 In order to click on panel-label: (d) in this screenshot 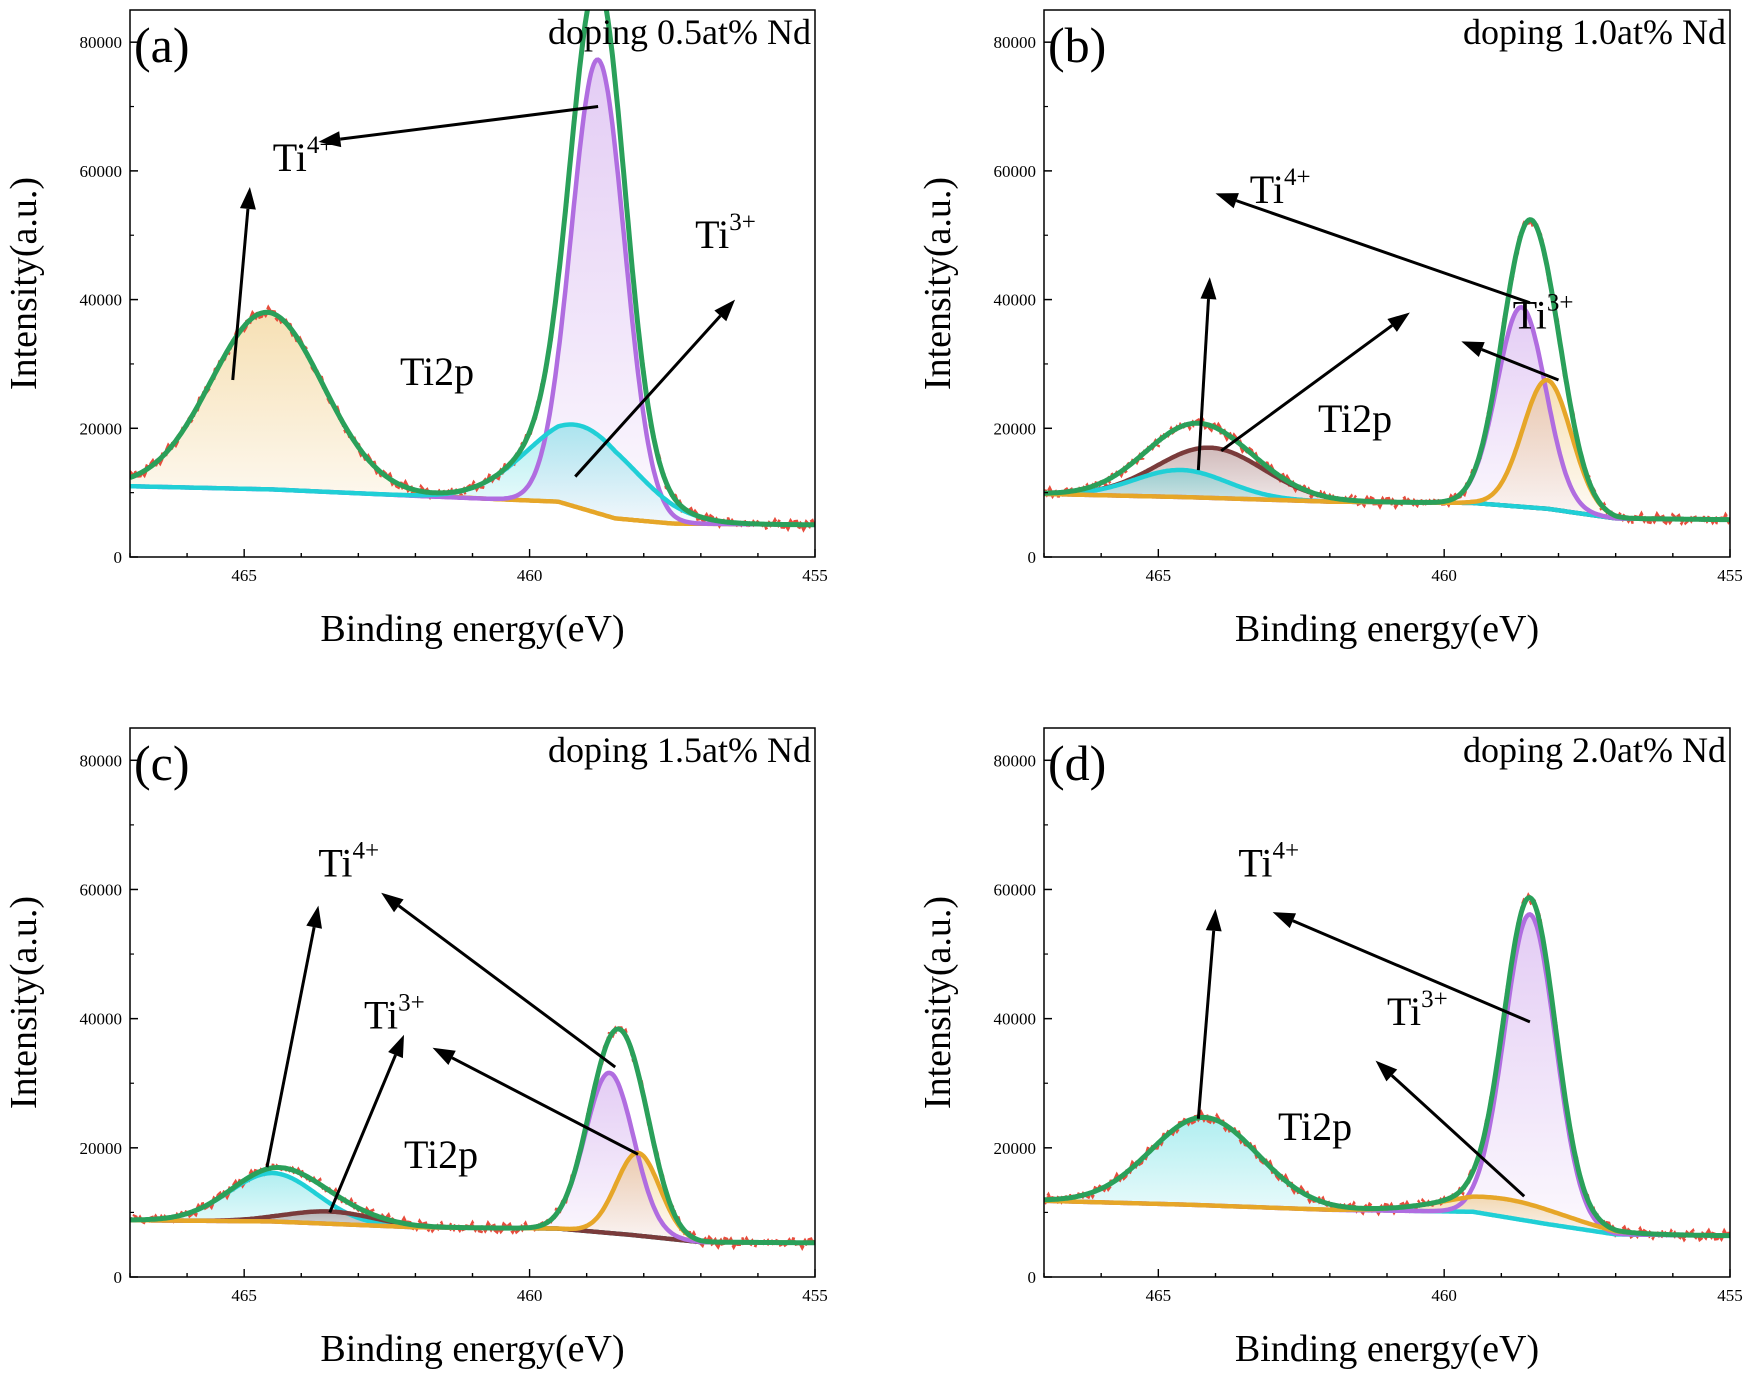, I will do `click(1077, 763)`.